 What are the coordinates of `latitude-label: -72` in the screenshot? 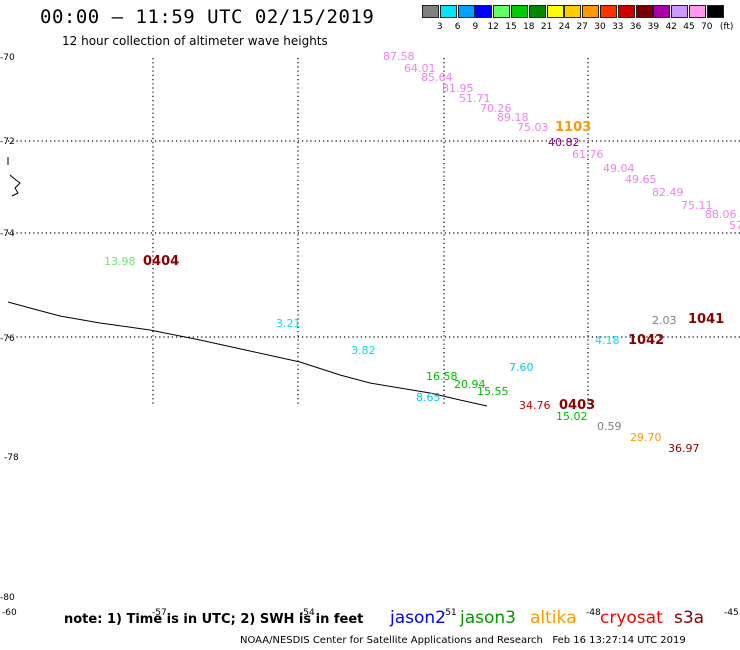 It's located at (7, 142).